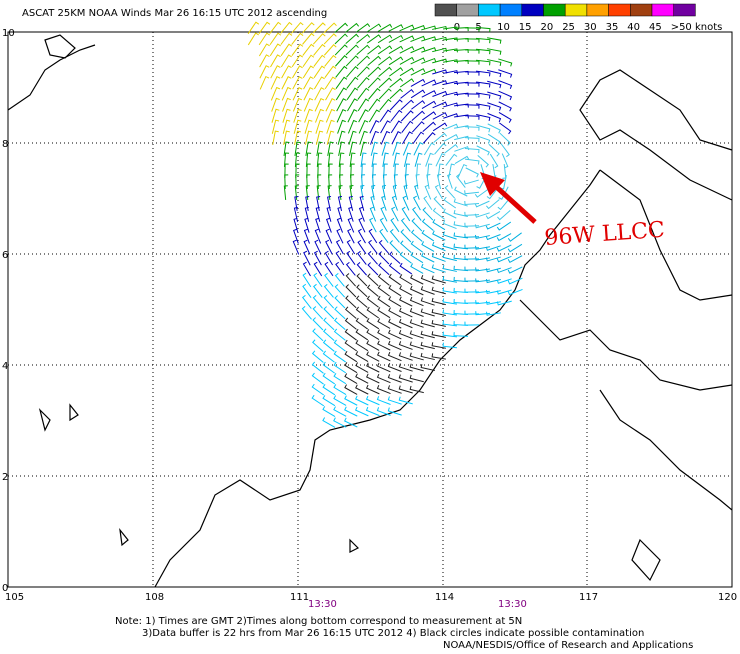 The height and width of the screenshot is (654, 740). What do you see at coordinates (525, 27) in the screenshot?
I see `color-bar-label: 15` at bounding box center [525, 27].